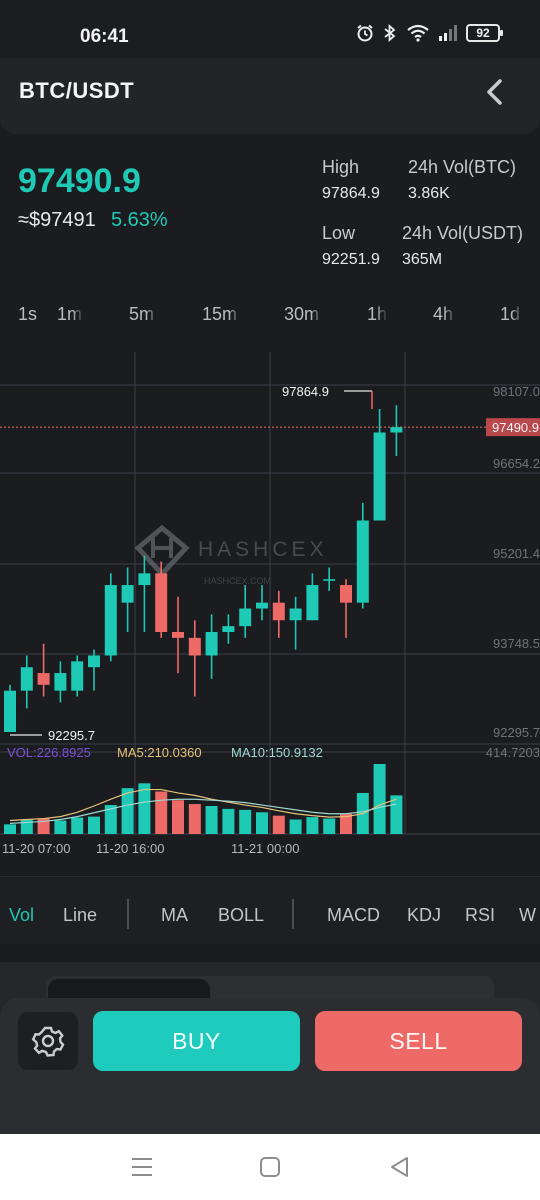  I want to click on vol-btc-value: 3.86K, so click(429, 193).